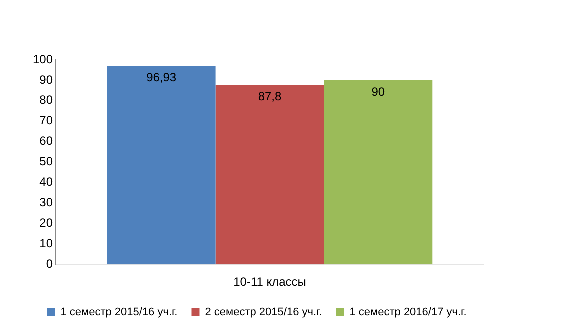 The image size is (574, 332). I want to click on y-tick-label: 20, so click(47, 223).